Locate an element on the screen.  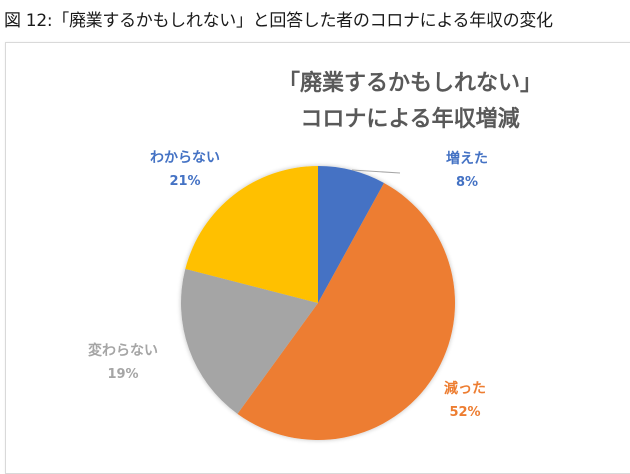
label-unknown-name: わからない is located at coordinates (185, 158).